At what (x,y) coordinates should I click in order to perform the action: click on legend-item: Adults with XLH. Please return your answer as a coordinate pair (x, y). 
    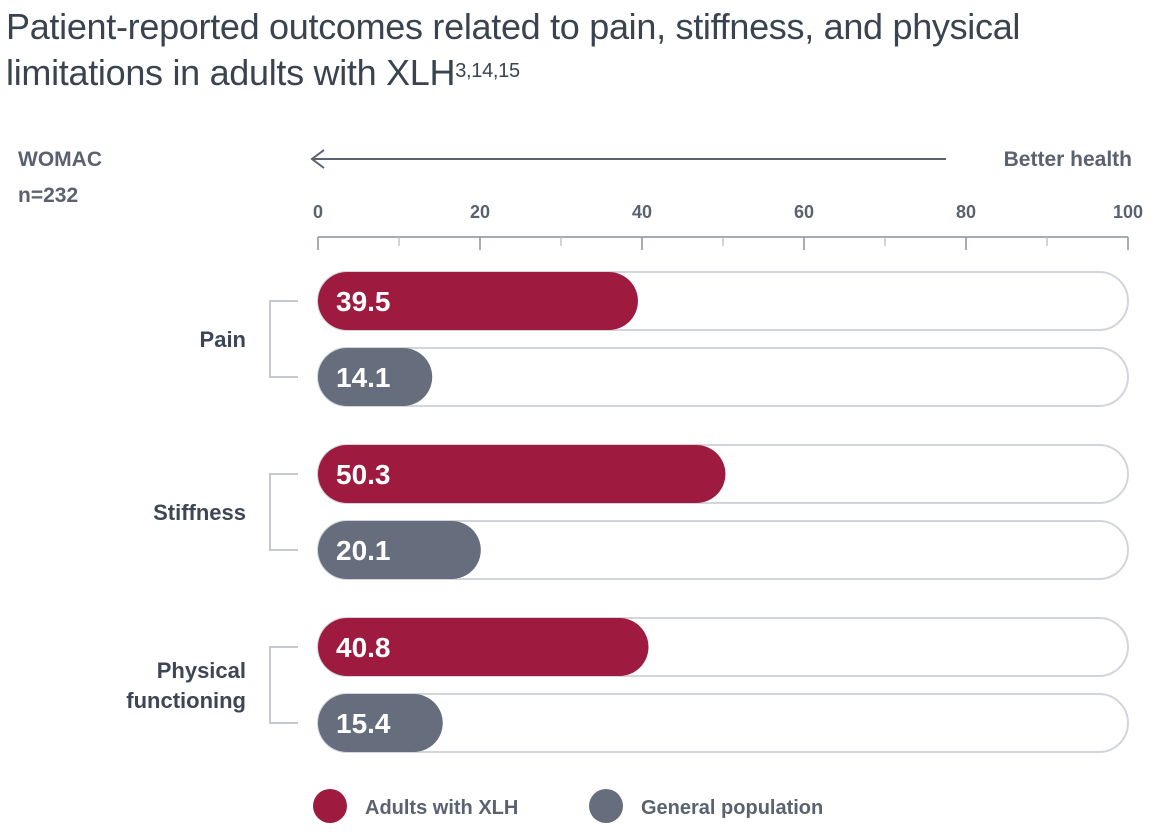
    Looking at the image, I should click on (415, 806).